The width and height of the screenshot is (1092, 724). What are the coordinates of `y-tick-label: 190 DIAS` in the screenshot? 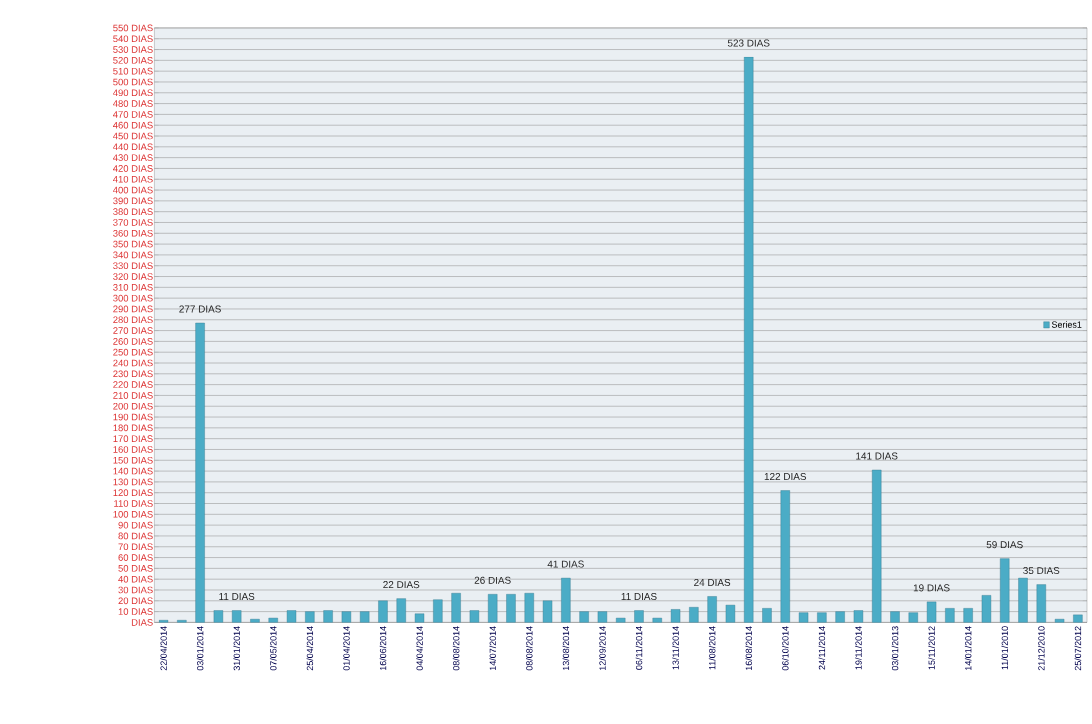 It's located at (133, 417).